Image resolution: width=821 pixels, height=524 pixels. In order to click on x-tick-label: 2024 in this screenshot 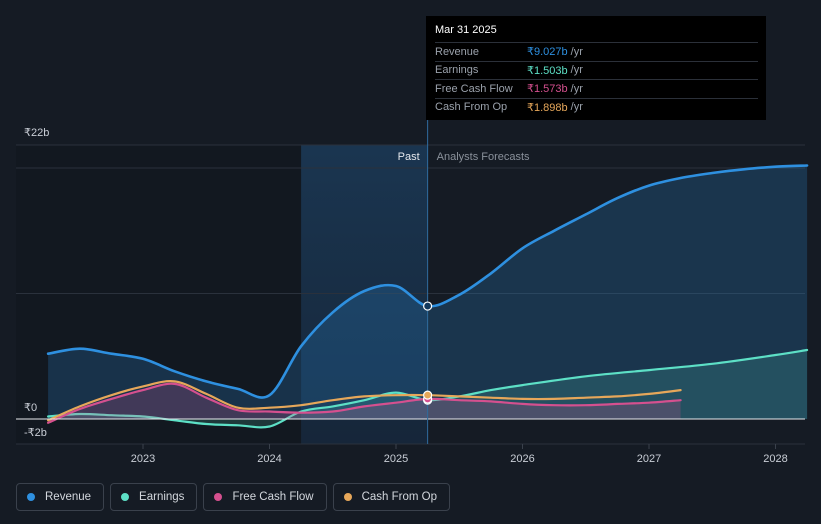, I will do `click(269, 459)`.